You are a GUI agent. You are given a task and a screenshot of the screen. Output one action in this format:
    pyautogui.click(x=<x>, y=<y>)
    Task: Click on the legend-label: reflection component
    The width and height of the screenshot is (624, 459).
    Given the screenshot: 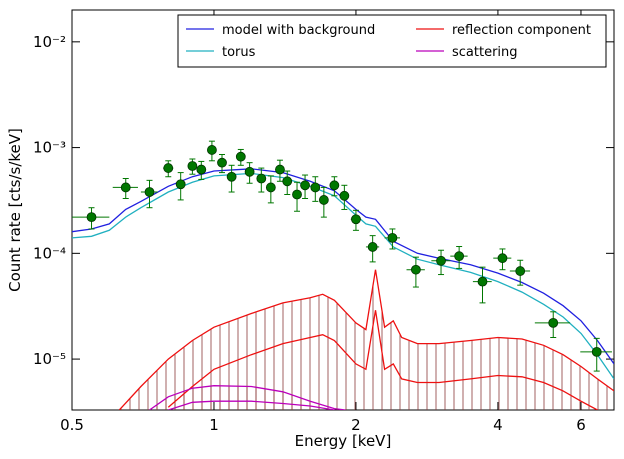 What is the action you would take?
    pyautogui.click(x=521, y=30)
    